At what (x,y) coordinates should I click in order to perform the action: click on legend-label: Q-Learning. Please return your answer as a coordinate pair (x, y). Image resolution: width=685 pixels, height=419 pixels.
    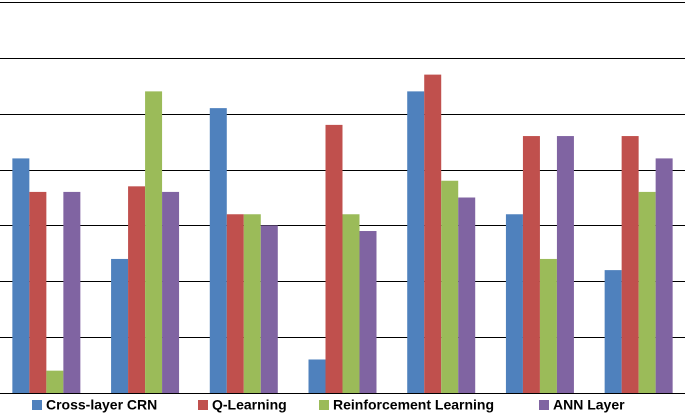
    Looking at the image, I should click on (249, 405).